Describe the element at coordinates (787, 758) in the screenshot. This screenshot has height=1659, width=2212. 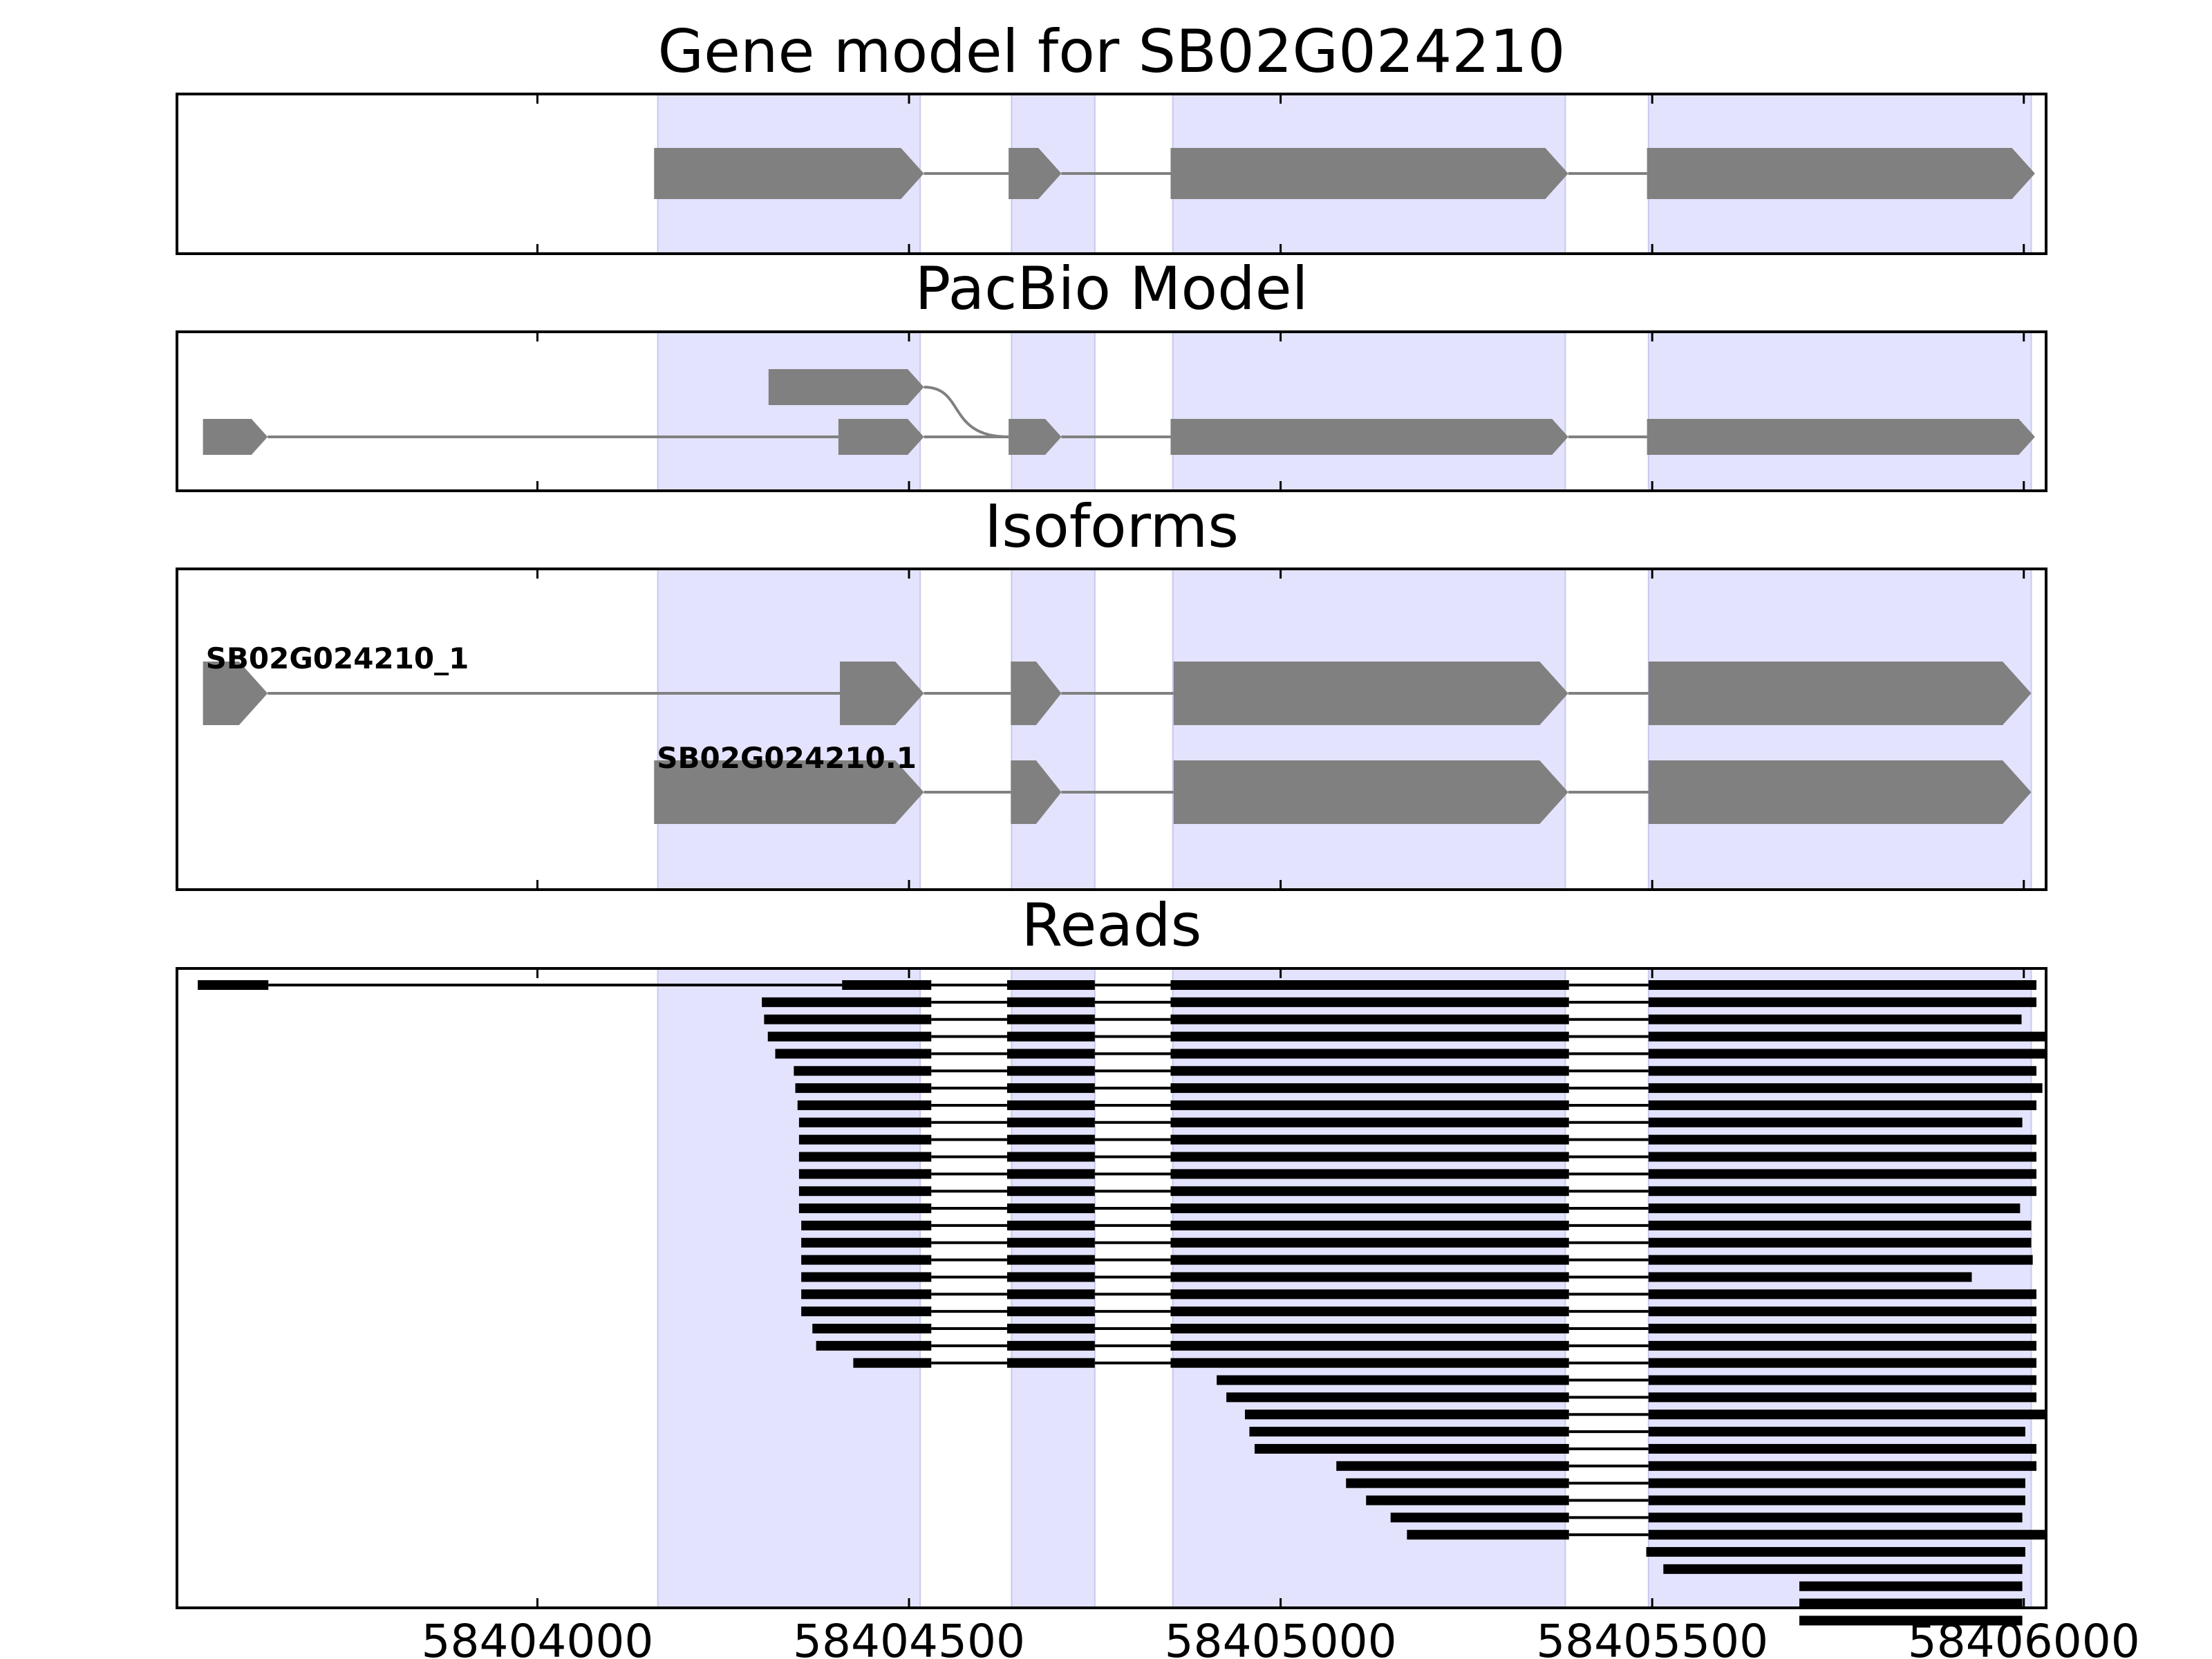
I see `isoform-label-2: SB02G024210.1` at that location.